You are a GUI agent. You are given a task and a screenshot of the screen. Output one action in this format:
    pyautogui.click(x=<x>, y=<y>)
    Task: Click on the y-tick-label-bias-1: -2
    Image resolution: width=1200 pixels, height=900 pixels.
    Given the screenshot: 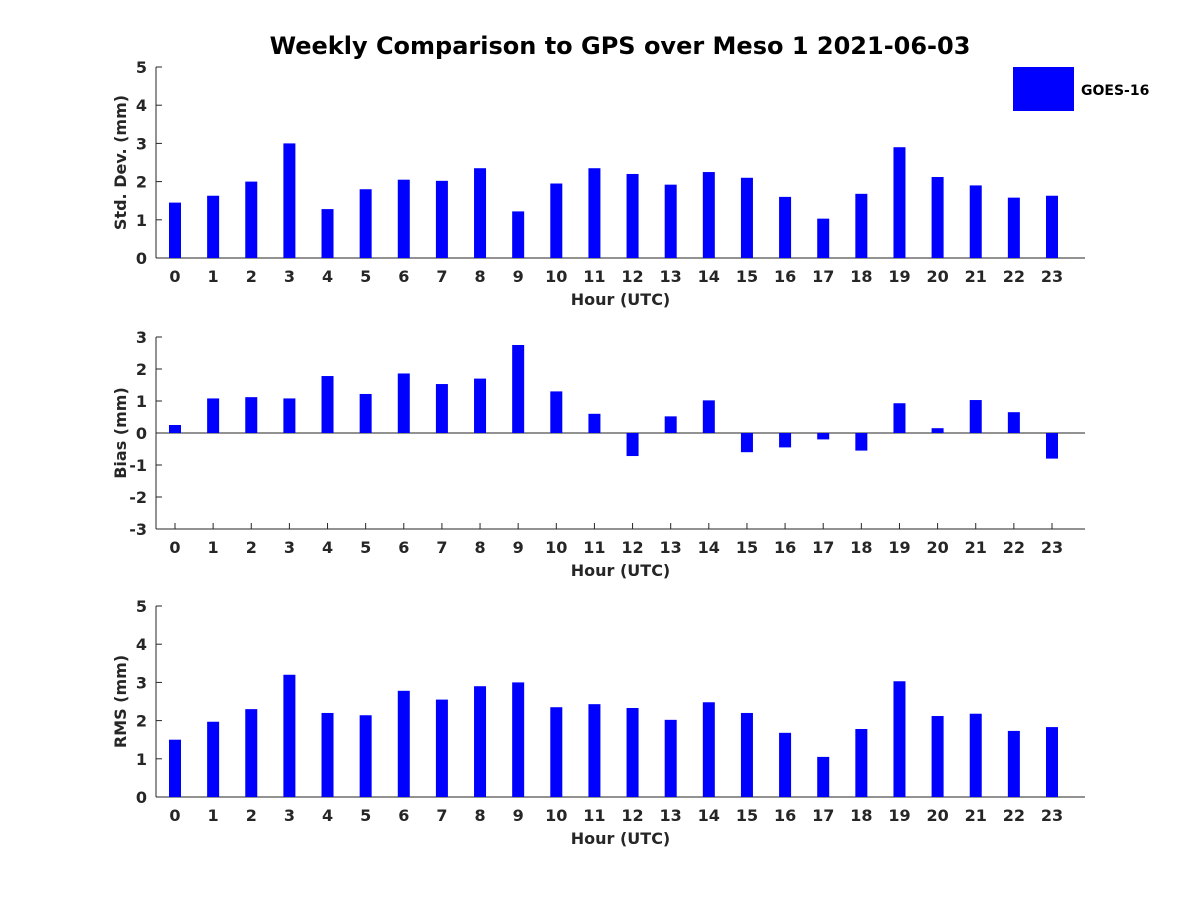 What is the action you would take?
    pyautogui.click(x=138, y=497)
    